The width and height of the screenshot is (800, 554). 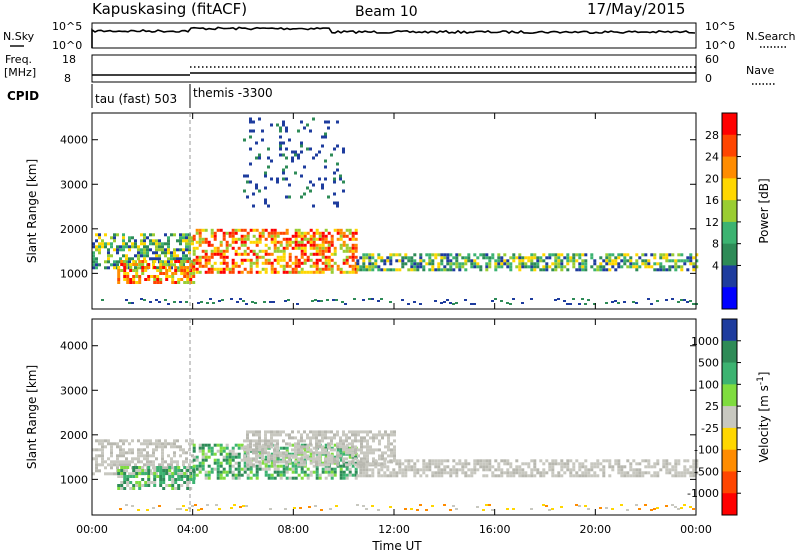 I want to click on colorbar-frame, so click(x=729, y=417).